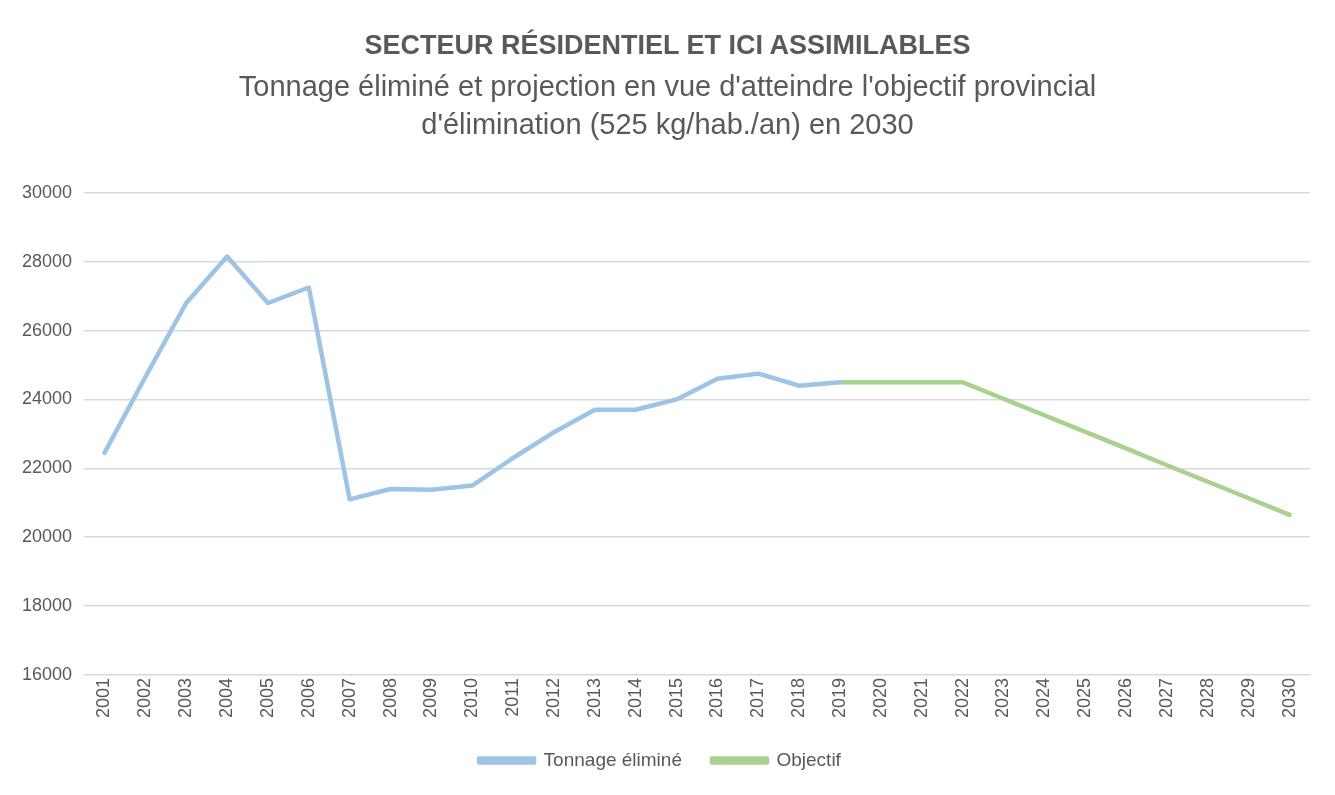 This screenshot has width=1335, height=795. What do you see at coordinates (430, 697) in the screenshot?
I see `x-tick-label: 2009` at bounding box center [430, 697].